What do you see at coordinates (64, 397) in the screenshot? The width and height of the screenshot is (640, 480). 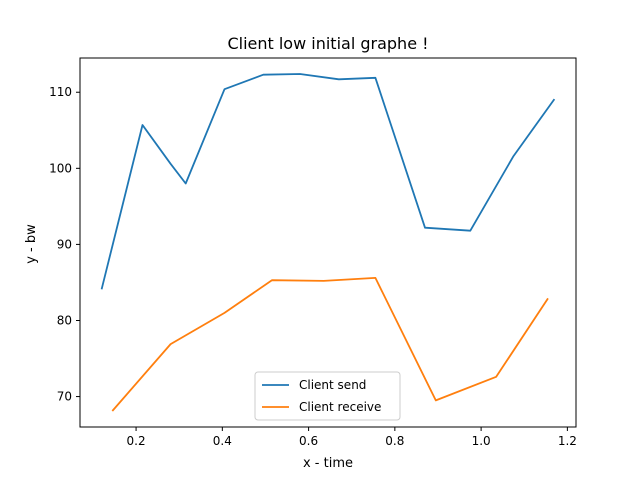 I see `y-tick-label: 70` at bounding box center [64, 397].